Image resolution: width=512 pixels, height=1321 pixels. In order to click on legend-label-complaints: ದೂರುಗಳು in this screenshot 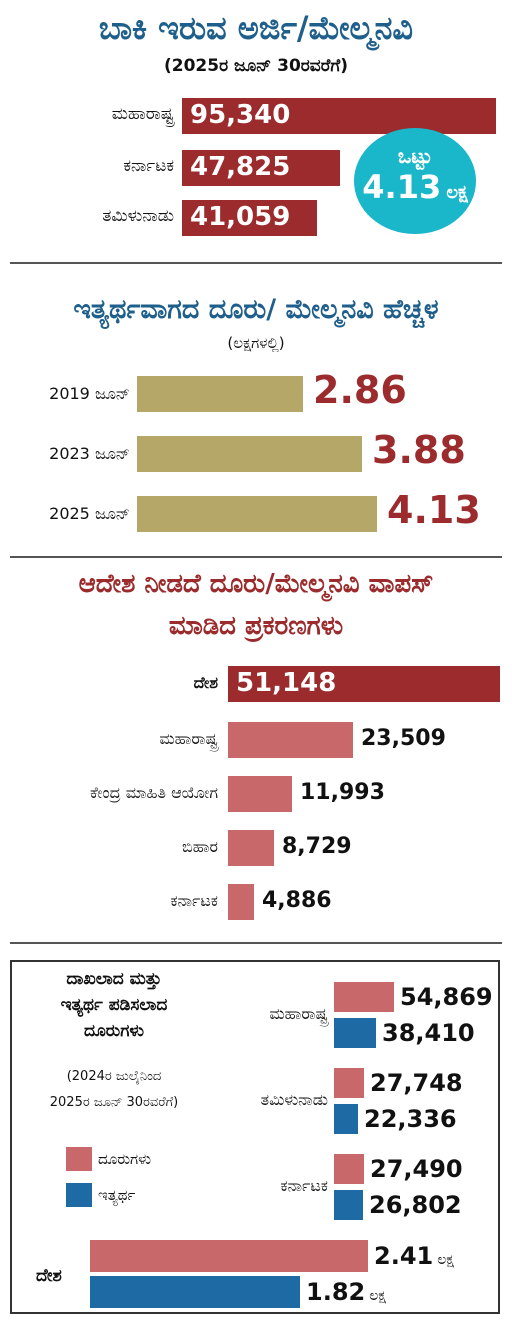, I will do `click(124, 1159)`.